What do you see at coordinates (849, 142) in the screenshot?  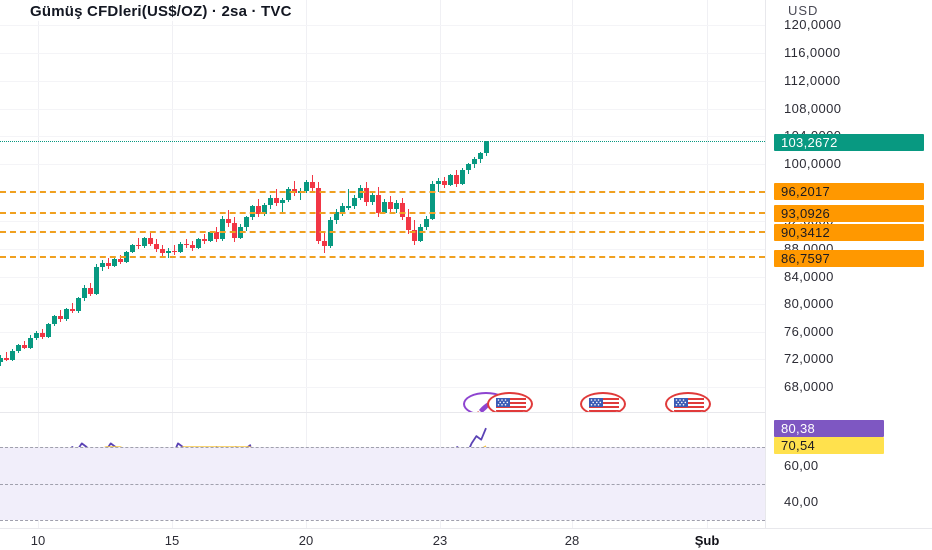 I see `current-price-badge: 103,2672` at bounding box center [849, 142].